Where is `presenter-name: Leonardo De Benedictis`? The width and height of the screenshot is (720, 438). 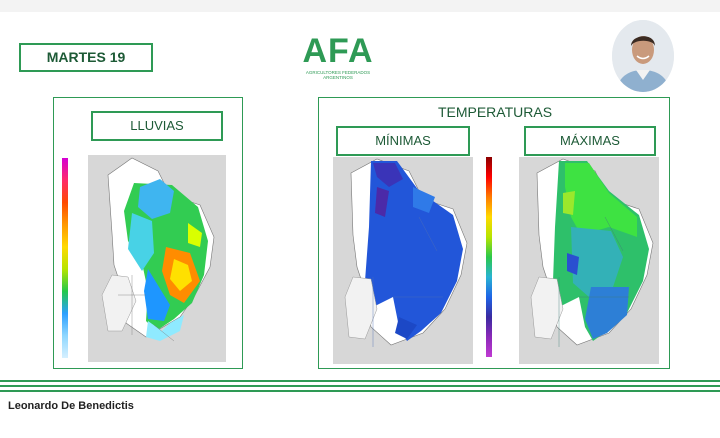
presenter-name: Leonardo De Benedictis is located at coordinates (71, 406).